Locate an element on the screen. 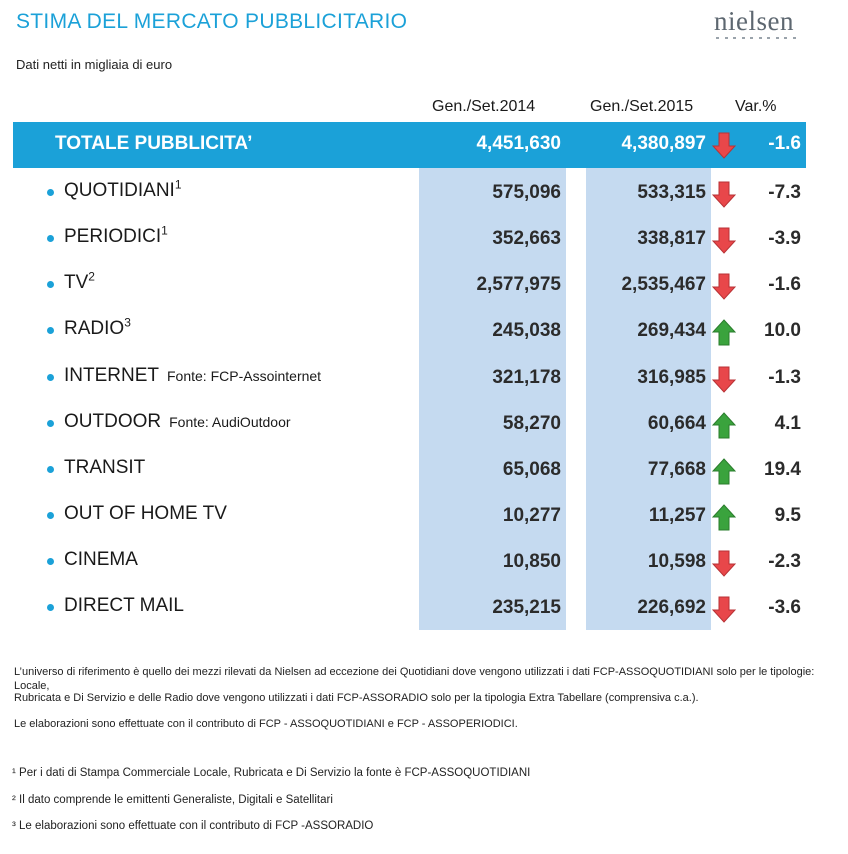 Image resolution: width=848 pixels, height=854 pixels. value-2014: 575,096 is located at coordinates (526, 192).